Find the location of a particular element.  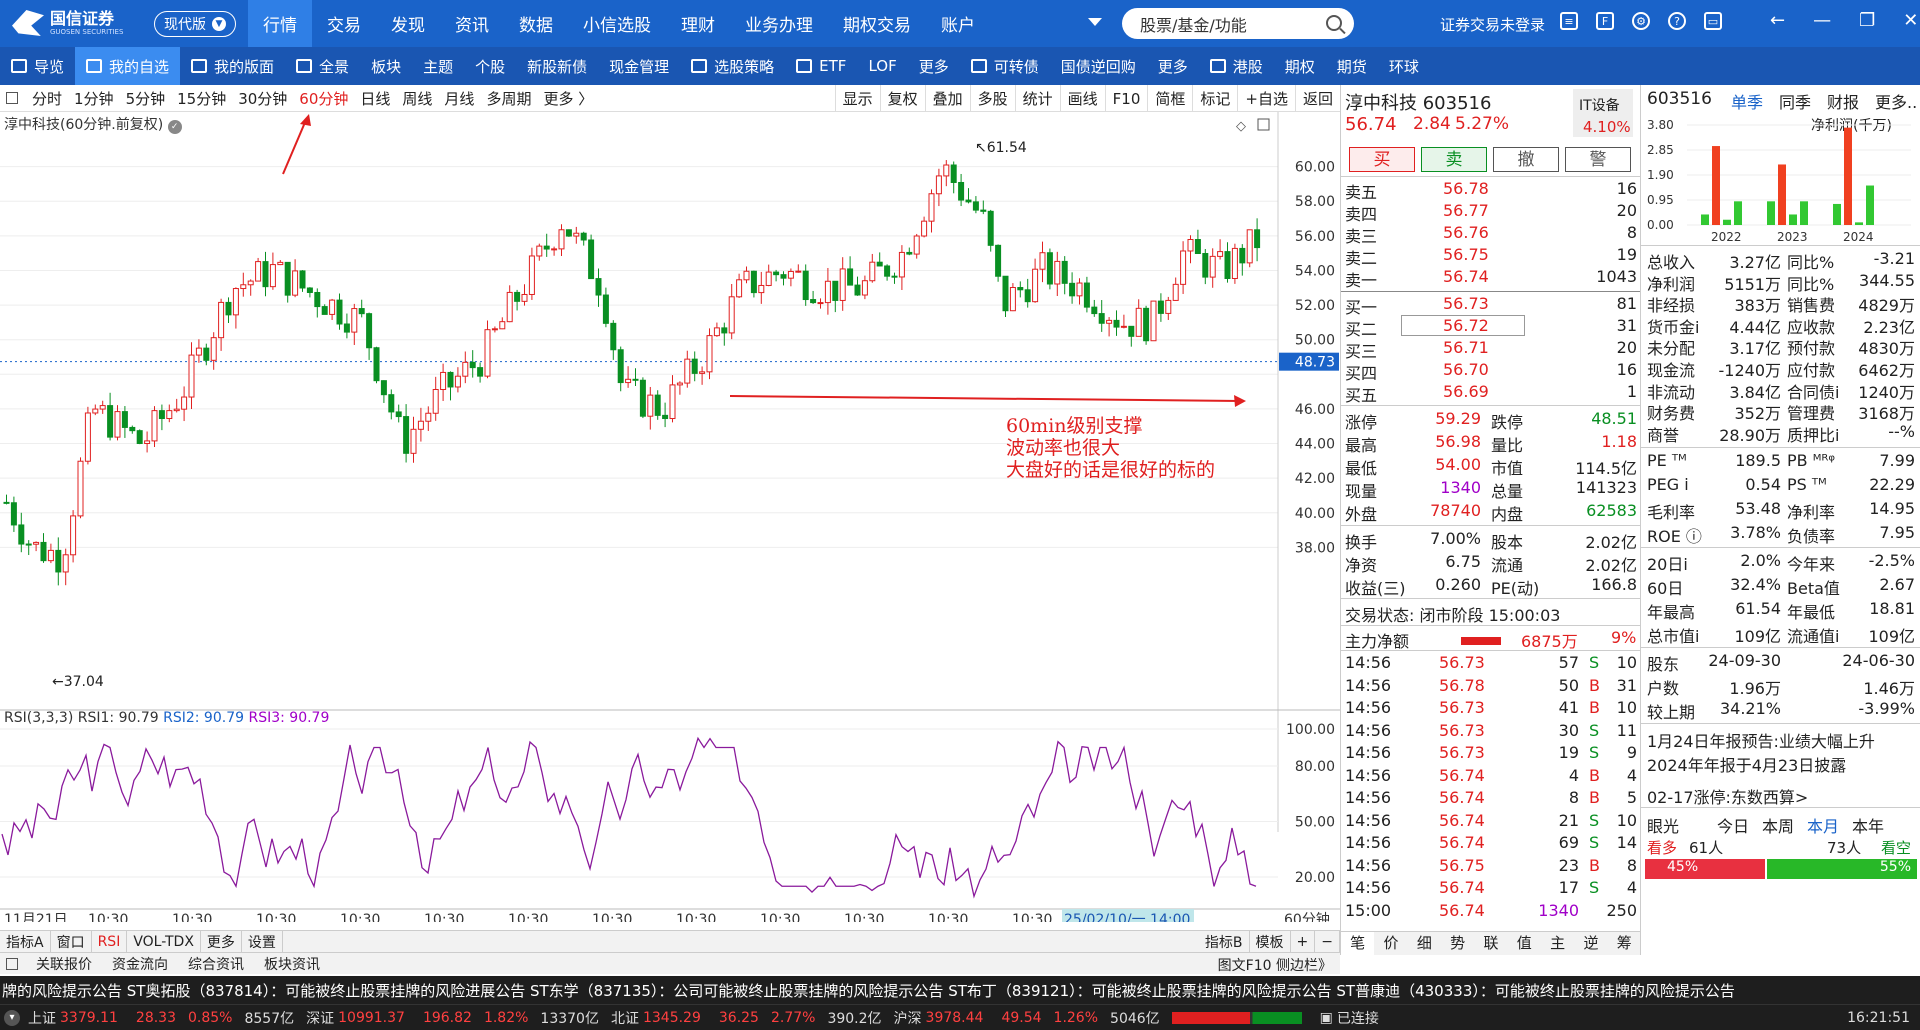

back-icon: ← is located at coordinates (1778, 20).